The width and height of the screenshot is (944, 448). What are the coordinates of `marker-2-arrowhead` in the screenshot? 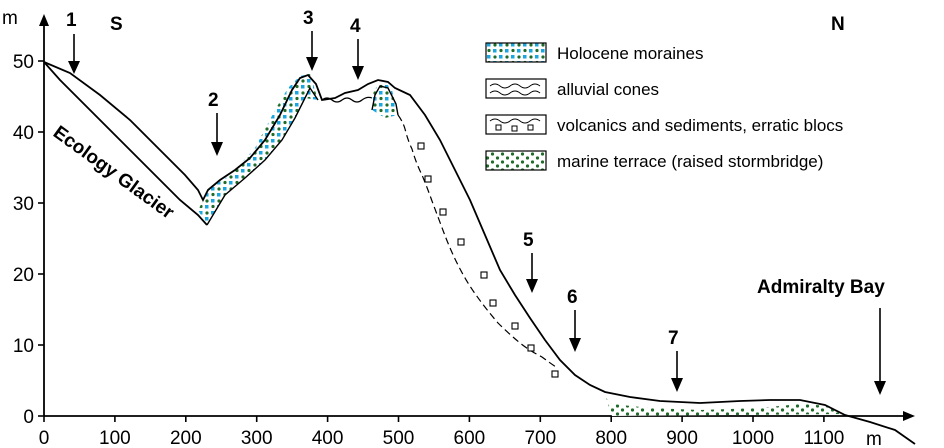 It's located at (217, 149).